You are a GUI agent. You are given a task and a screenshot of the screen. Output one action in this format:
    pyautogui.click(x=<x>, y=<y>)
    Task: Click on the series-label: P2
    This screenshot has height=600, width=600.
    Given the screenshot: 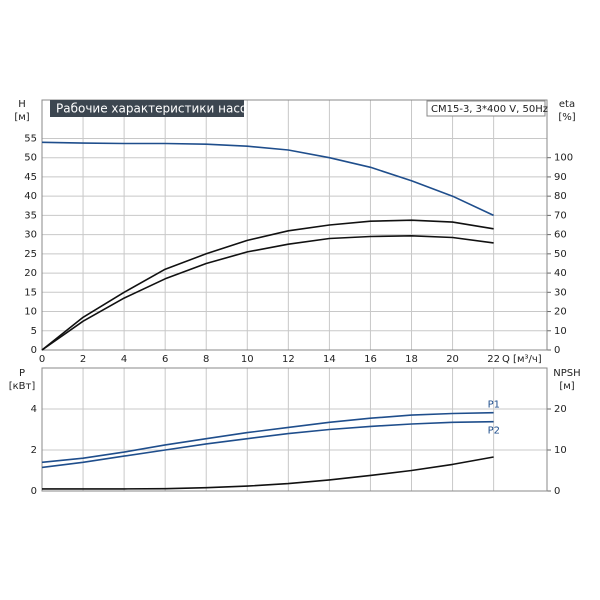 What is the action you would take?
    pyautogui.click(x=494, y=431)
    